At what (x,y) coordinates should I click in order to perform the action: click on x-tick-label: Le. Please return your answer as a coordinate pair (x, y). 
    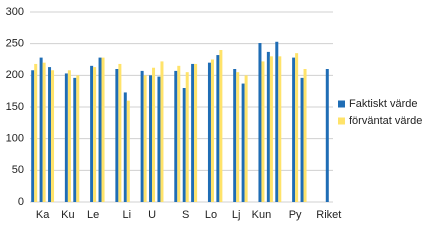
    Looking at the image, I should click on (93, 215).